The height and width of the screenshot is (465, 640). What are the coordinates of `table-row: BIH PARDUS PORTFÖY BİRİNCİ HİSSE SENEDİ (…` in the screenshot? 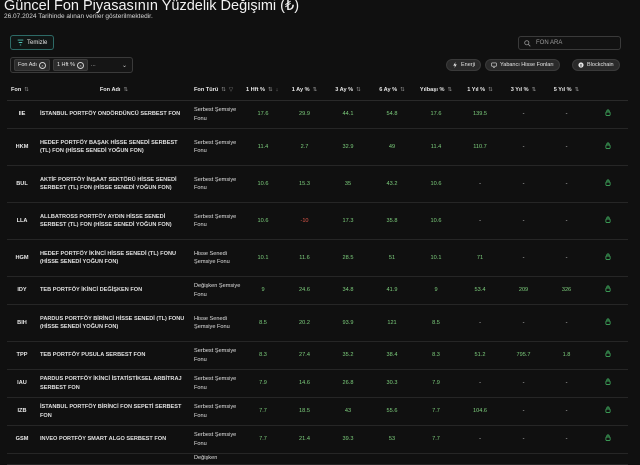 It's located at (317, 323).